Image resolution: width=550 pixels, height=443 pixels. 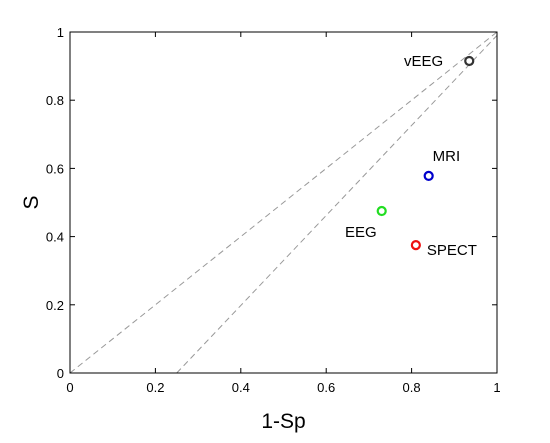 What do you see at coordinates (361, 232) in the screenshot?
I see `point-label-eeg: EEG` at bounding box center [361, 232].